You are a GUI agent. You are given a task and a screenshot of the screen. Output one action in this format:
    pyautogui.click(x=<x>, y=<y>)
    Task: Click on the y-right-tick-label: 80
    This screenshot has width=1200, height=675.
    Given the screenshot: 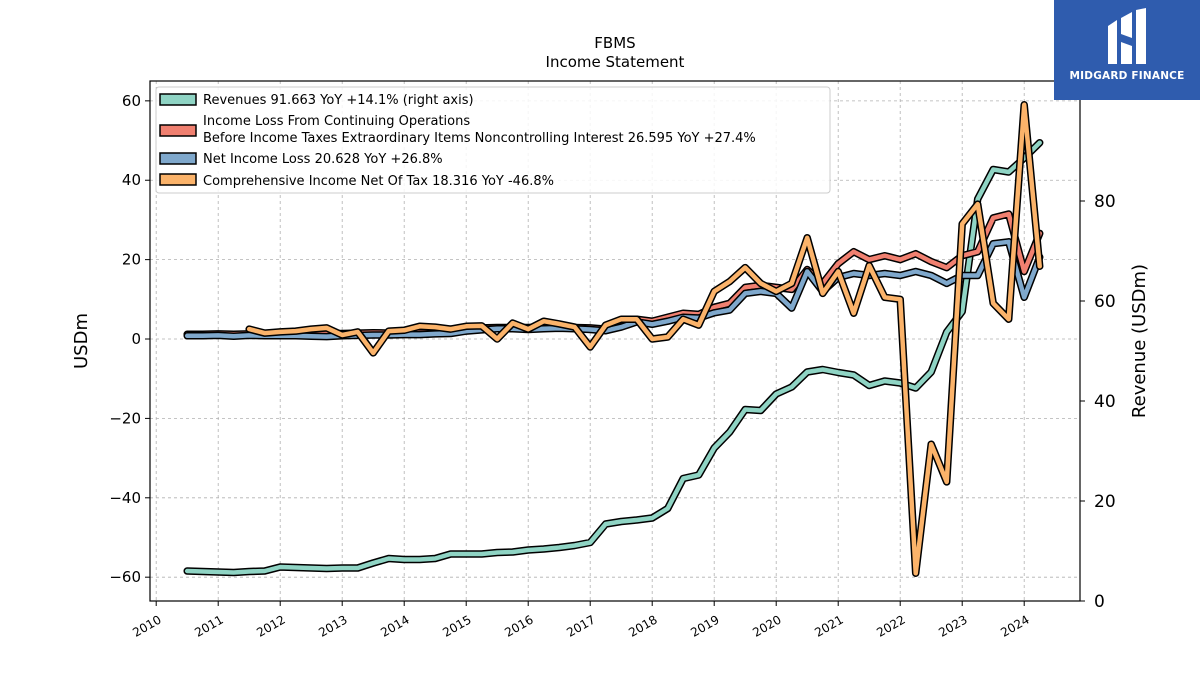 What is the action you would take?
    pyautogui.click(x=1105, y=202)
    